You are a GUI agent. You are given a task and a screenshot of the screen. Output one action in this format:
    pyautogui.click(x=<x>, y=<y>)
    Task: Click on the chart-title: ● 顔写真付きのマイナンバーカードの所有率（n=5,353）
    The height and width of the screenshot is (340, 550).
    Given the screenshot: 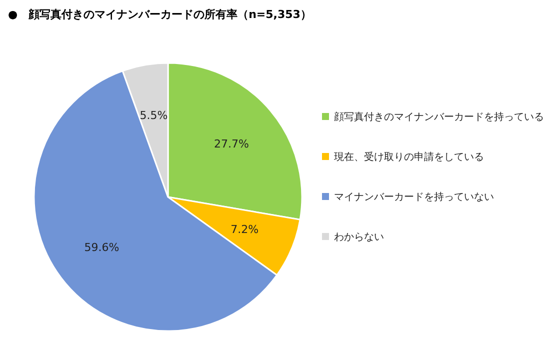 What is the action you would take?
    pyautogui.click(x=160, y=14)
    